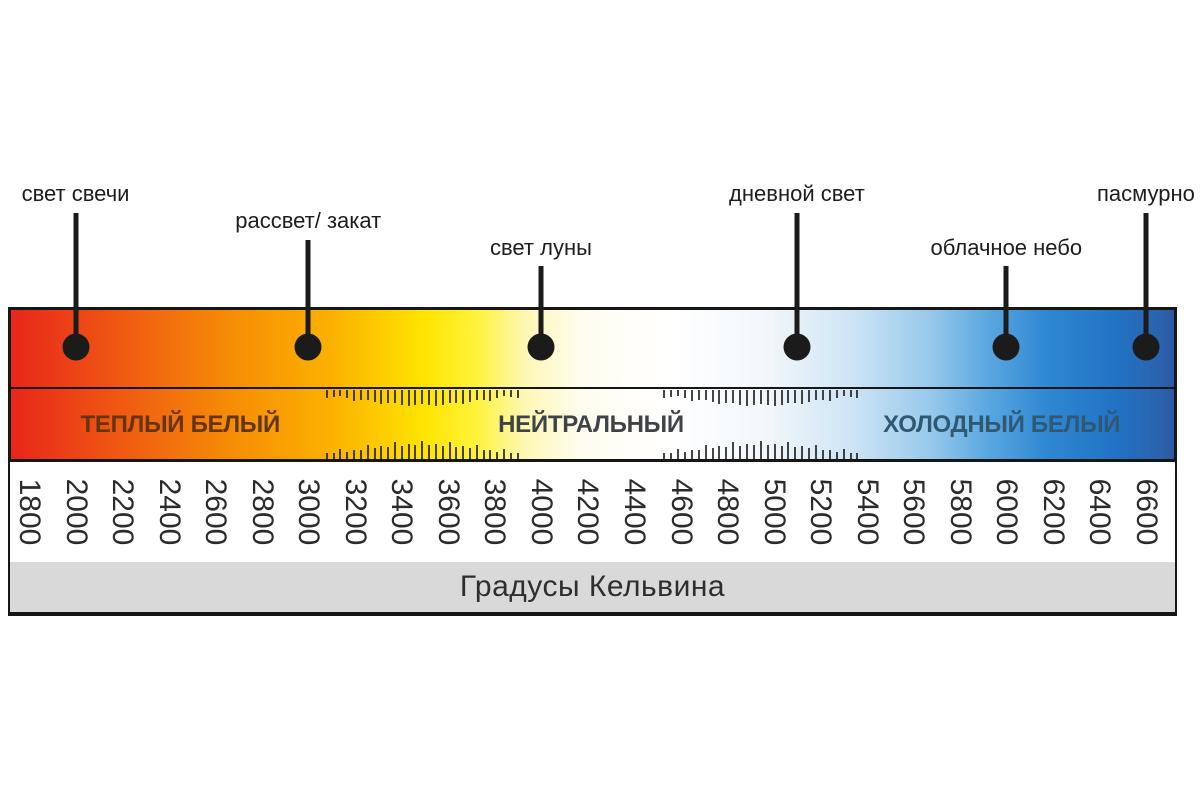 The width and height of the screenshot is (1200, 800). Describe the element at coordinates (540, 247) in the screenshot. I see `marker-label: свет луны` at that location.